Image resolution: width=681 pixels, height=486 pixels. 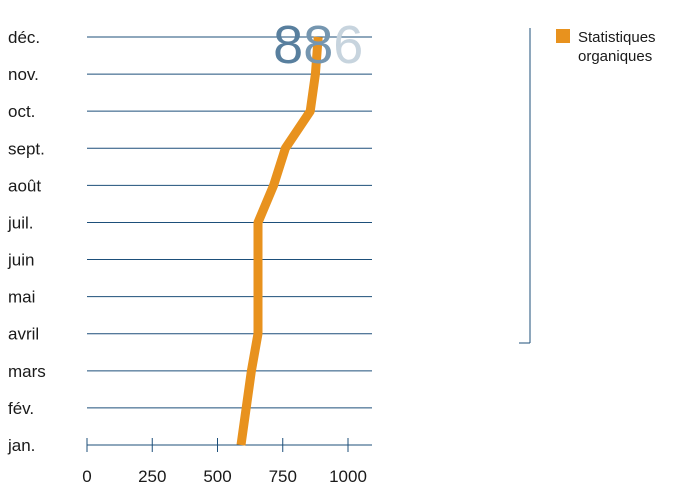 What do you see at coordinates (21, 408) in the screenshot?
I see `category-label: fév.` at bounding box center [21, 408].